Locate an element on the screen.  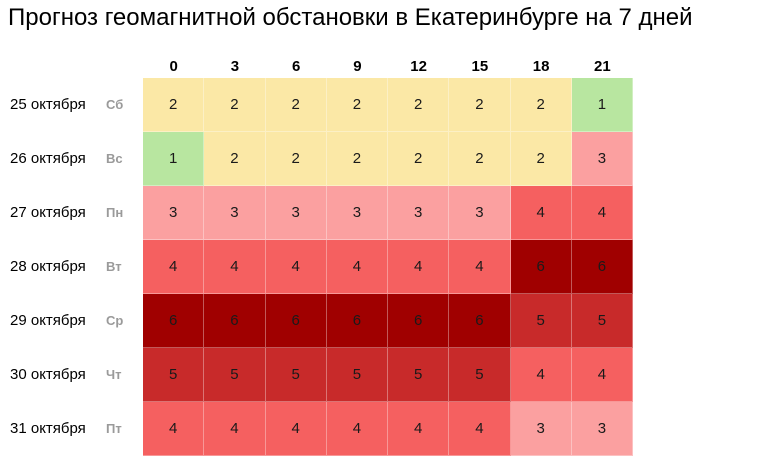
row-weekday: Ср is located at coordinates (115, 320).